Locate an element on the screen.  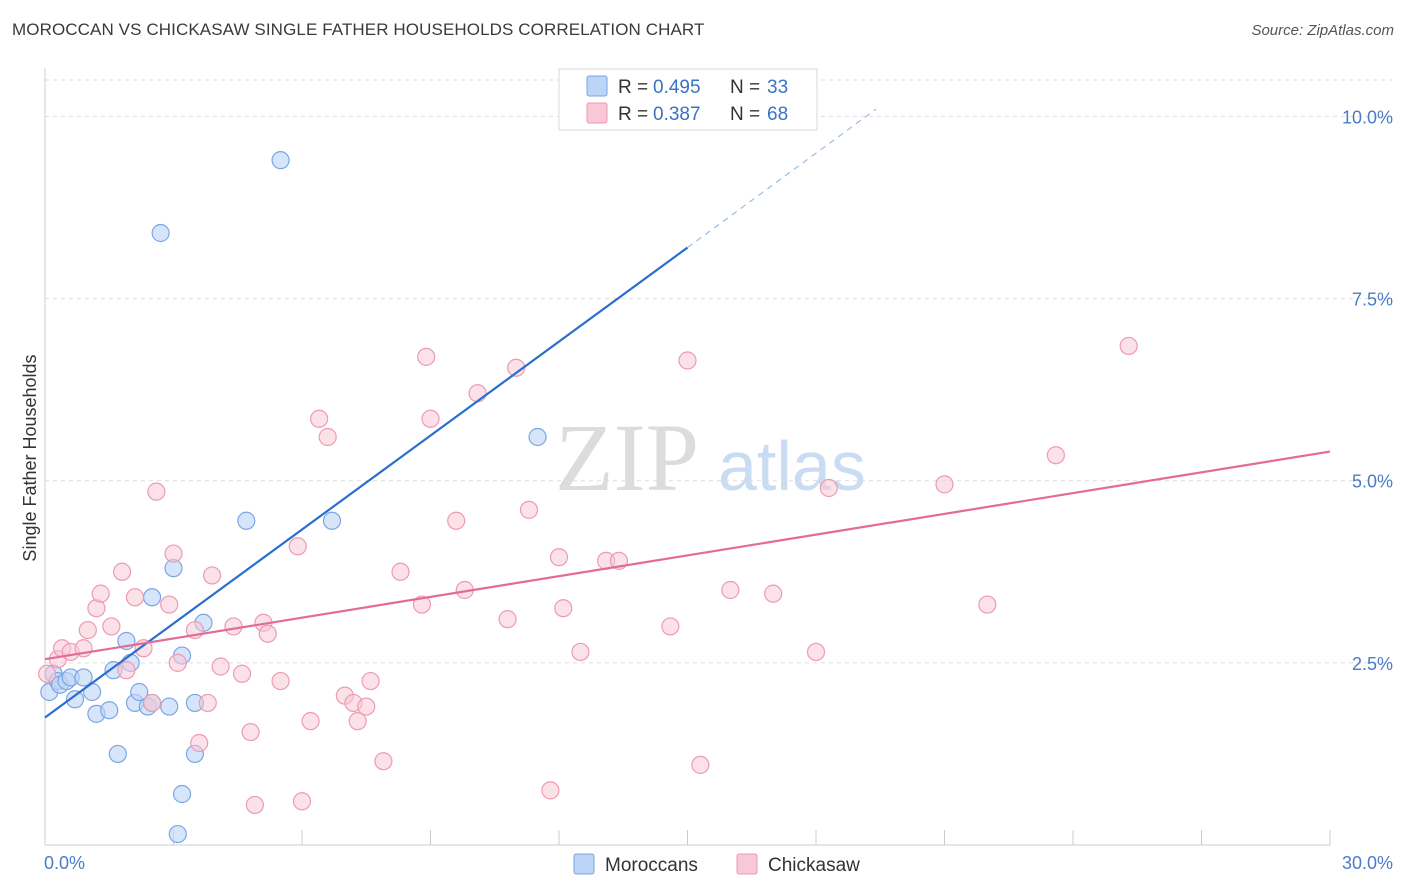
stats-n-value-chickasaw: 68 is located at coordinates (777, 114).